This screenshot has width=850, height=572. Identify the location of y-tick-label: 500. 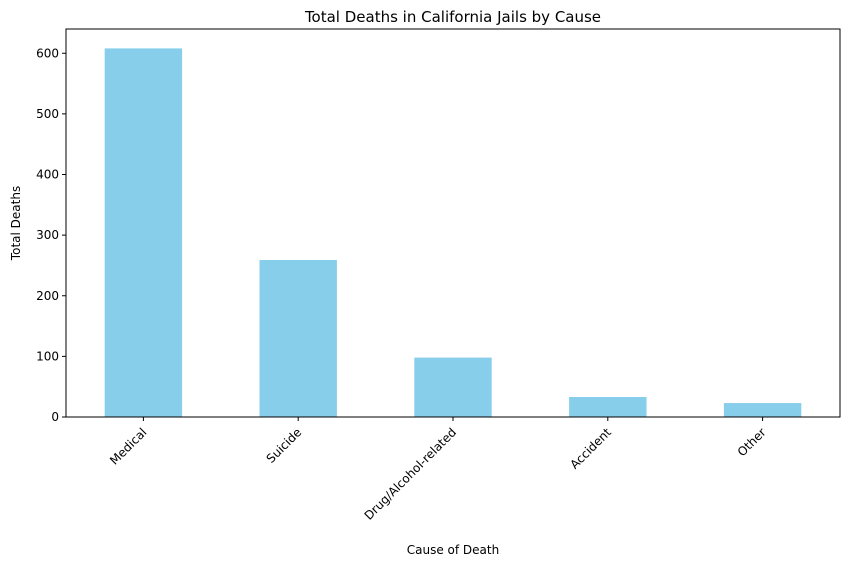
(47, 114).